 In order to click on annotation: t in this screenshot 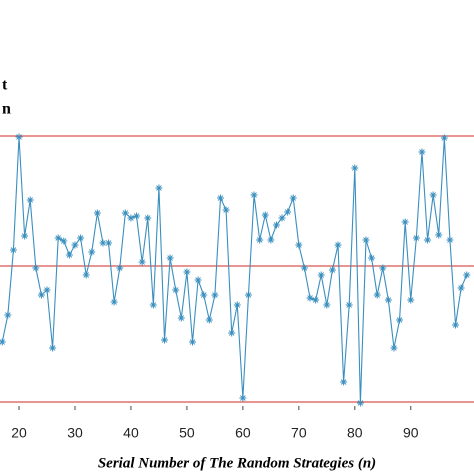, I will do `click(5, 85)`.